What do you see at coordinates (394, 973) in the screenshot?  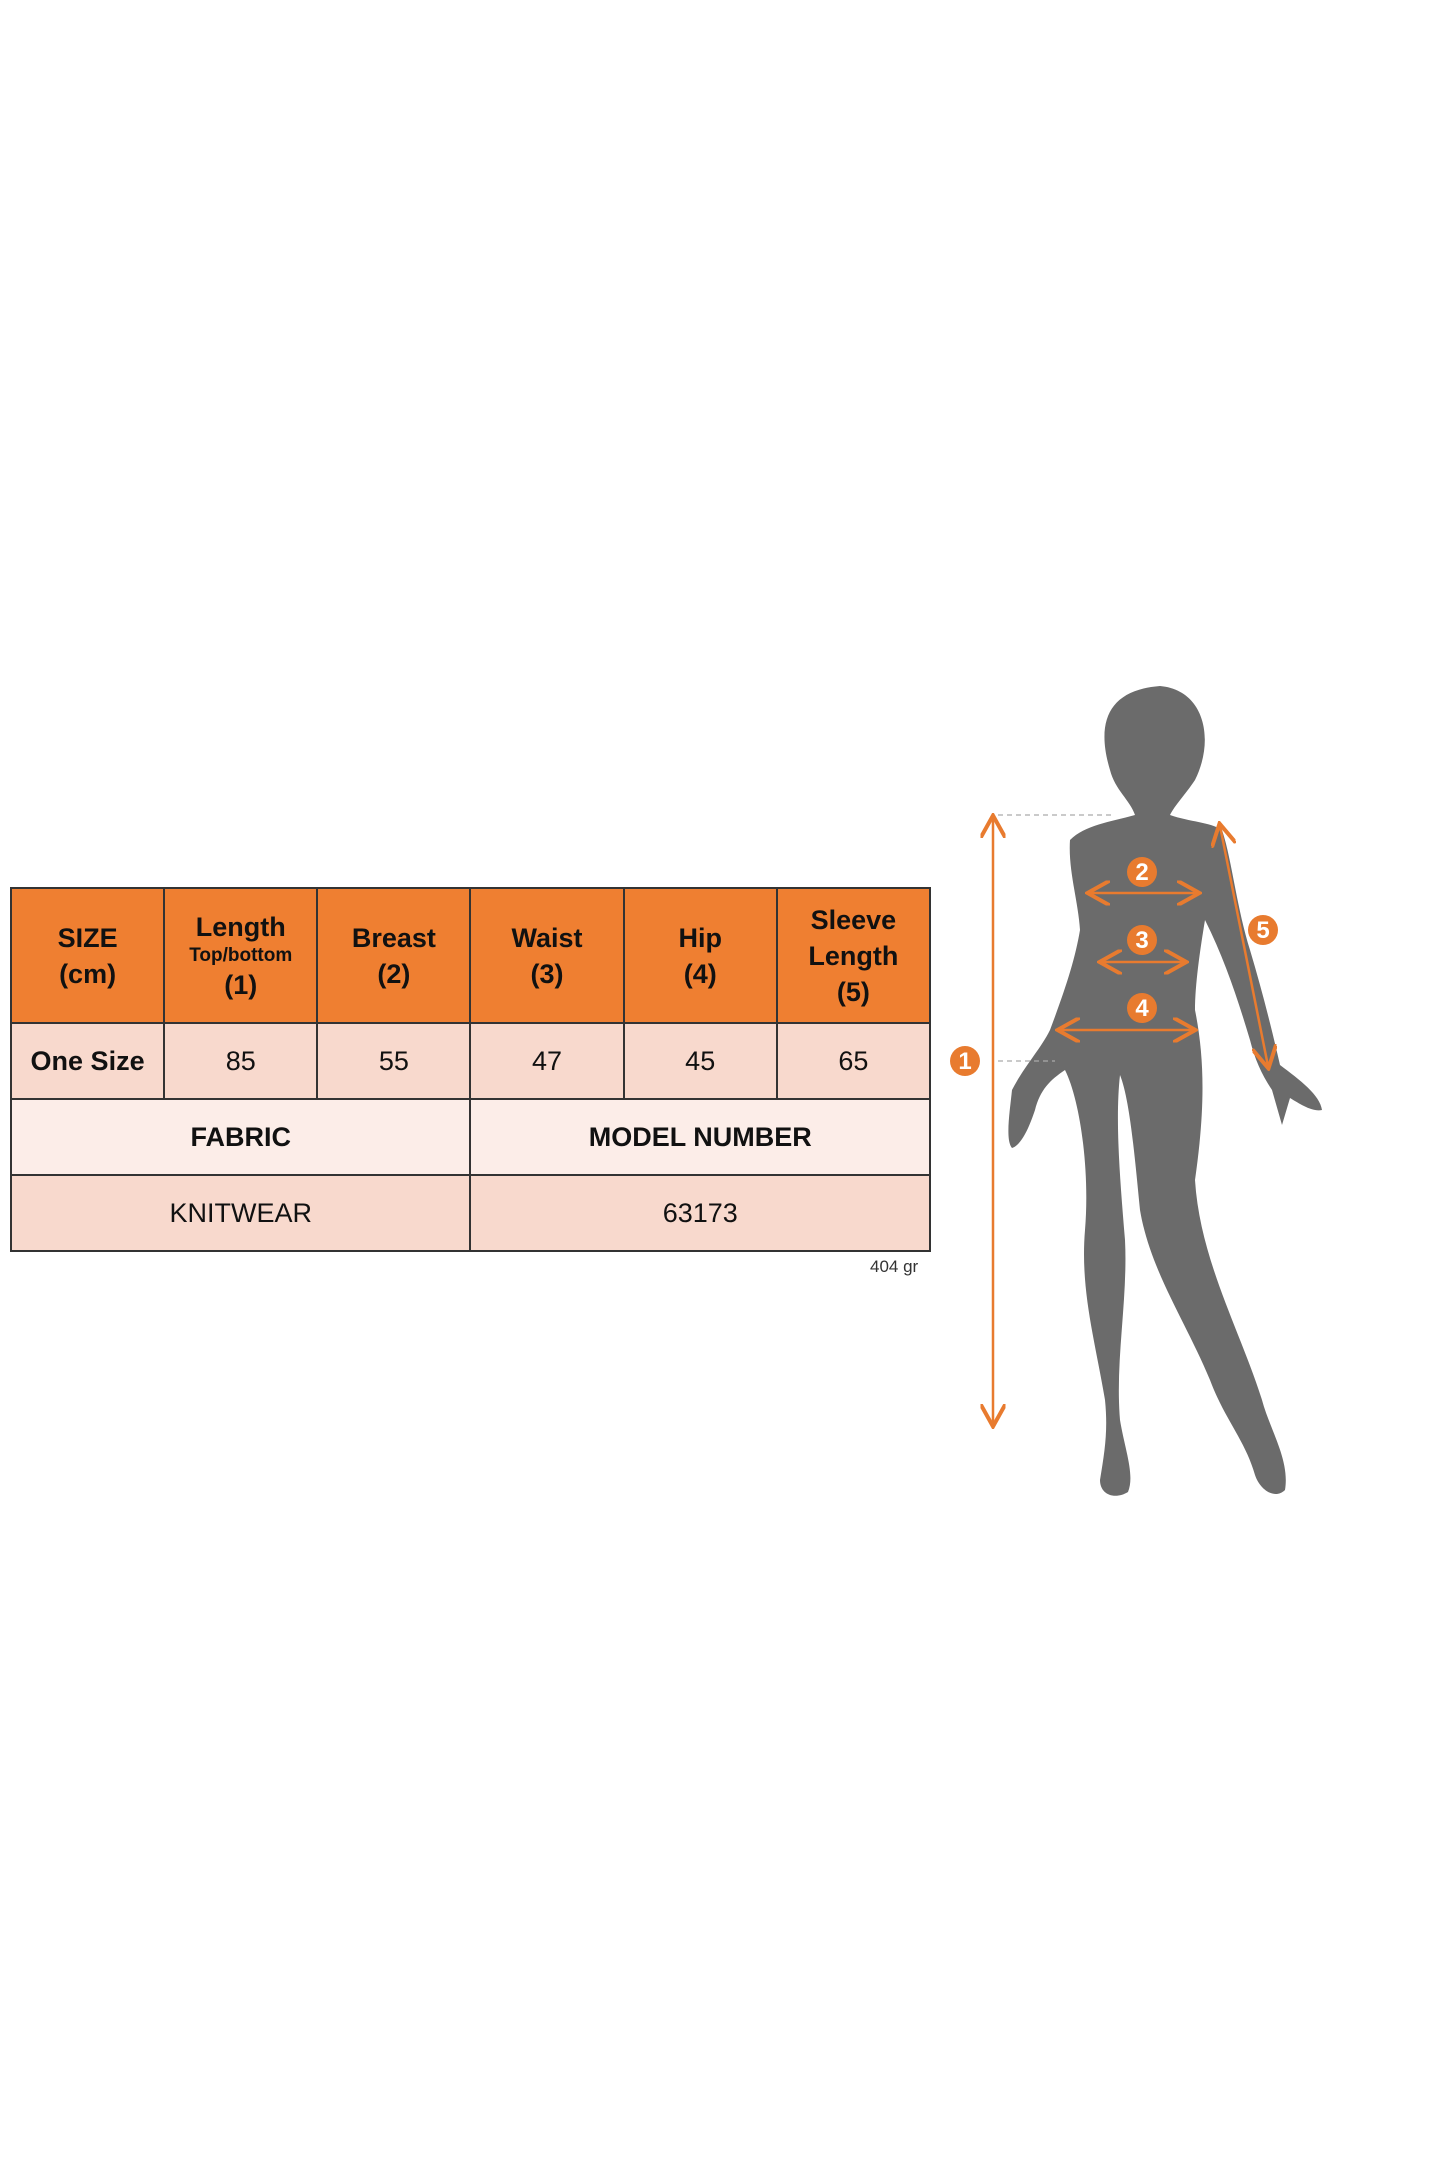 I see `header-text: (2)` at bounding box center [394, 973].